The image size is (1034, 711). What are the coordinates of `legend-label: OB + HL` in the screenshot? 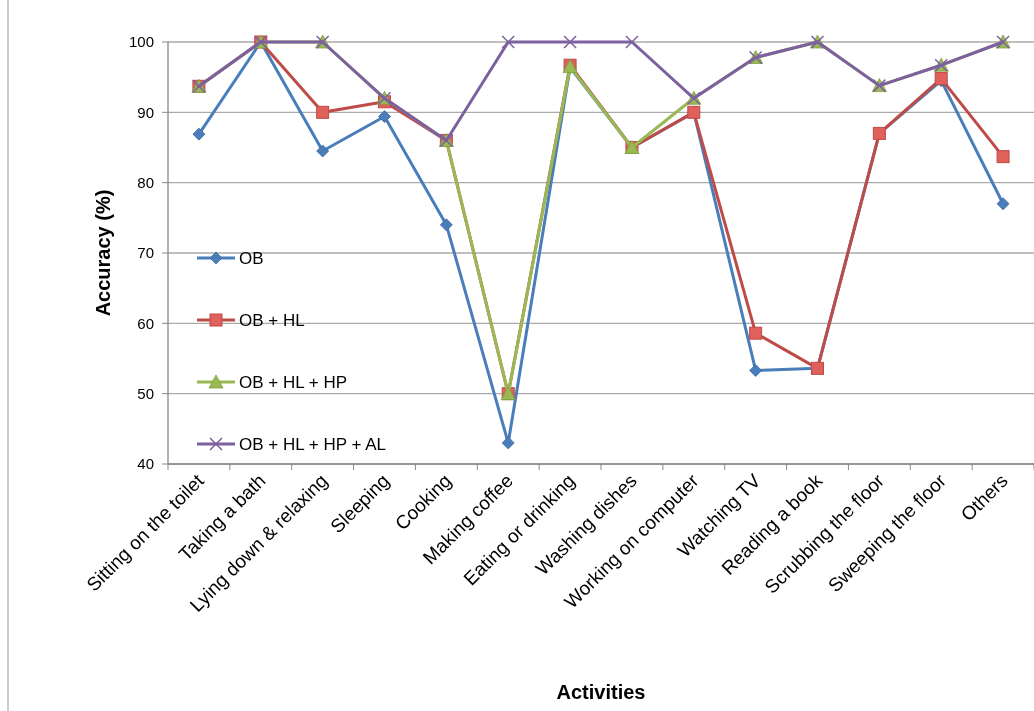 It's located at (272, 320).